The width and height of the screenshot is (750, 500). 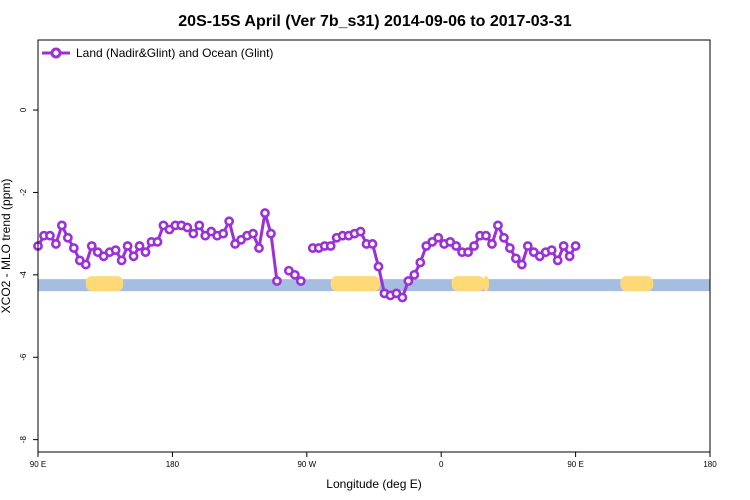 What do you see at coordinates (306, 464) in the screenshot?
I see `x-tick-label: 90 W` at bounding box center [306, 464].